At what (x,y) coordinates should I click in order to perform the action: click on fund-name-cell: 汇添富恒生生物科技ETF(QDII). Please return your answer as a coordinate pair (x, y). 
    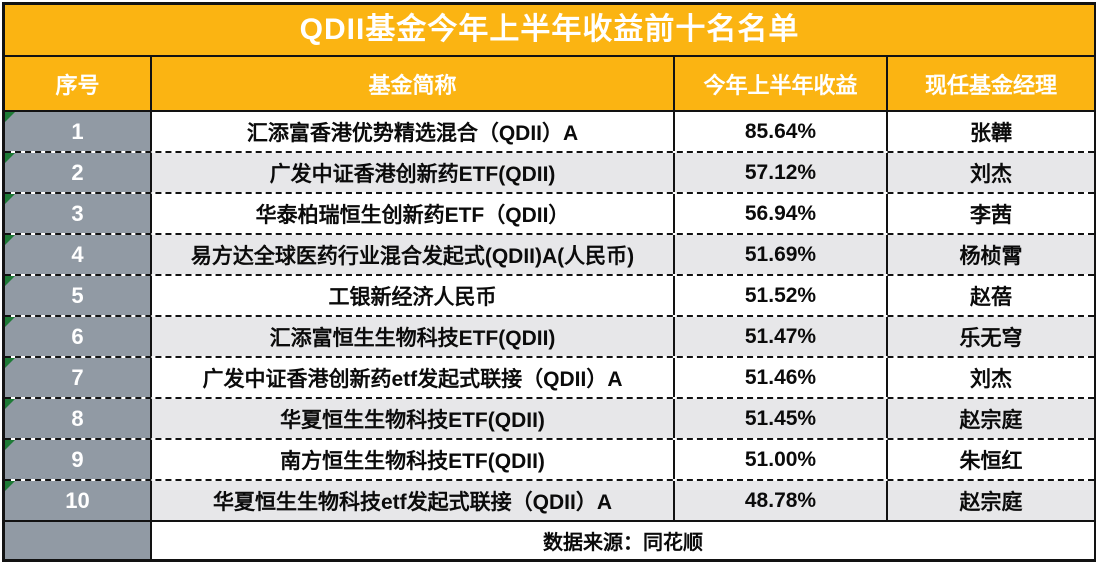
    Looking at the image, I should click on (411, 336).